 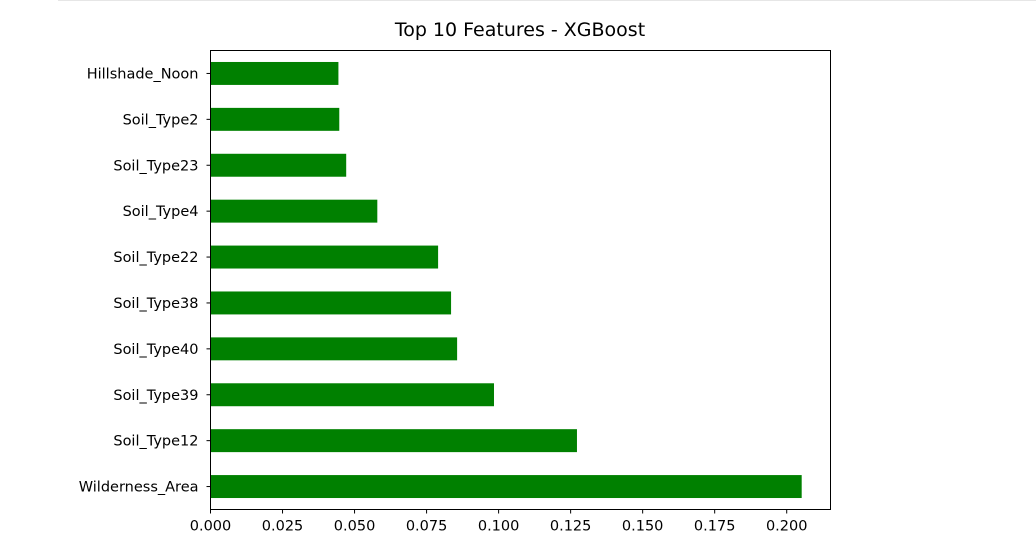 I want to click on y-tick-label: Wilderness_Area, so click(x=139, y=488).